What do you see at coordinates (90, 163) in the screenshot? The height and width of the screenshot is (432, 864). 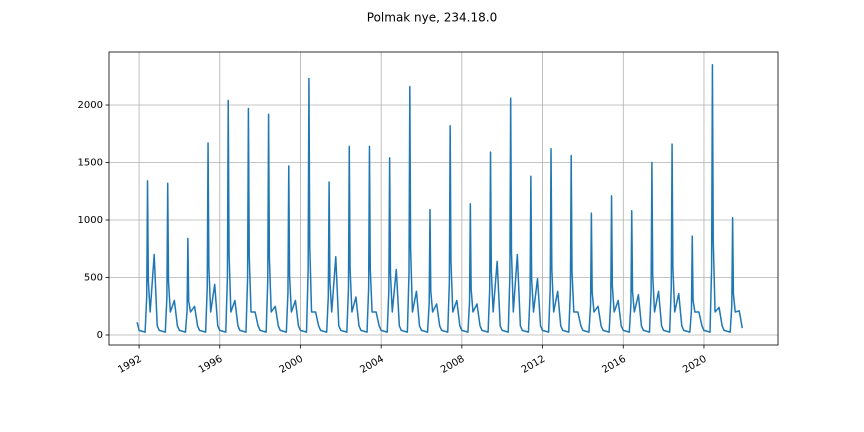 I see `y-tick-label: 1500` at bounding box center [90, 163].